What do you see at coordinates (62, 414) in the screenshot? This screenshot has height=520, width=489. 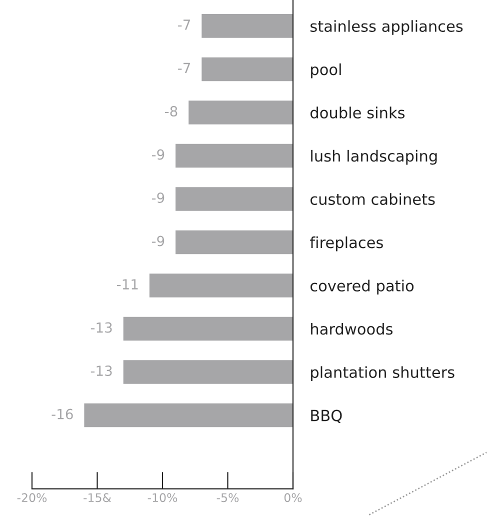 I see `data-label: -16` at bounding box center [62, 414].